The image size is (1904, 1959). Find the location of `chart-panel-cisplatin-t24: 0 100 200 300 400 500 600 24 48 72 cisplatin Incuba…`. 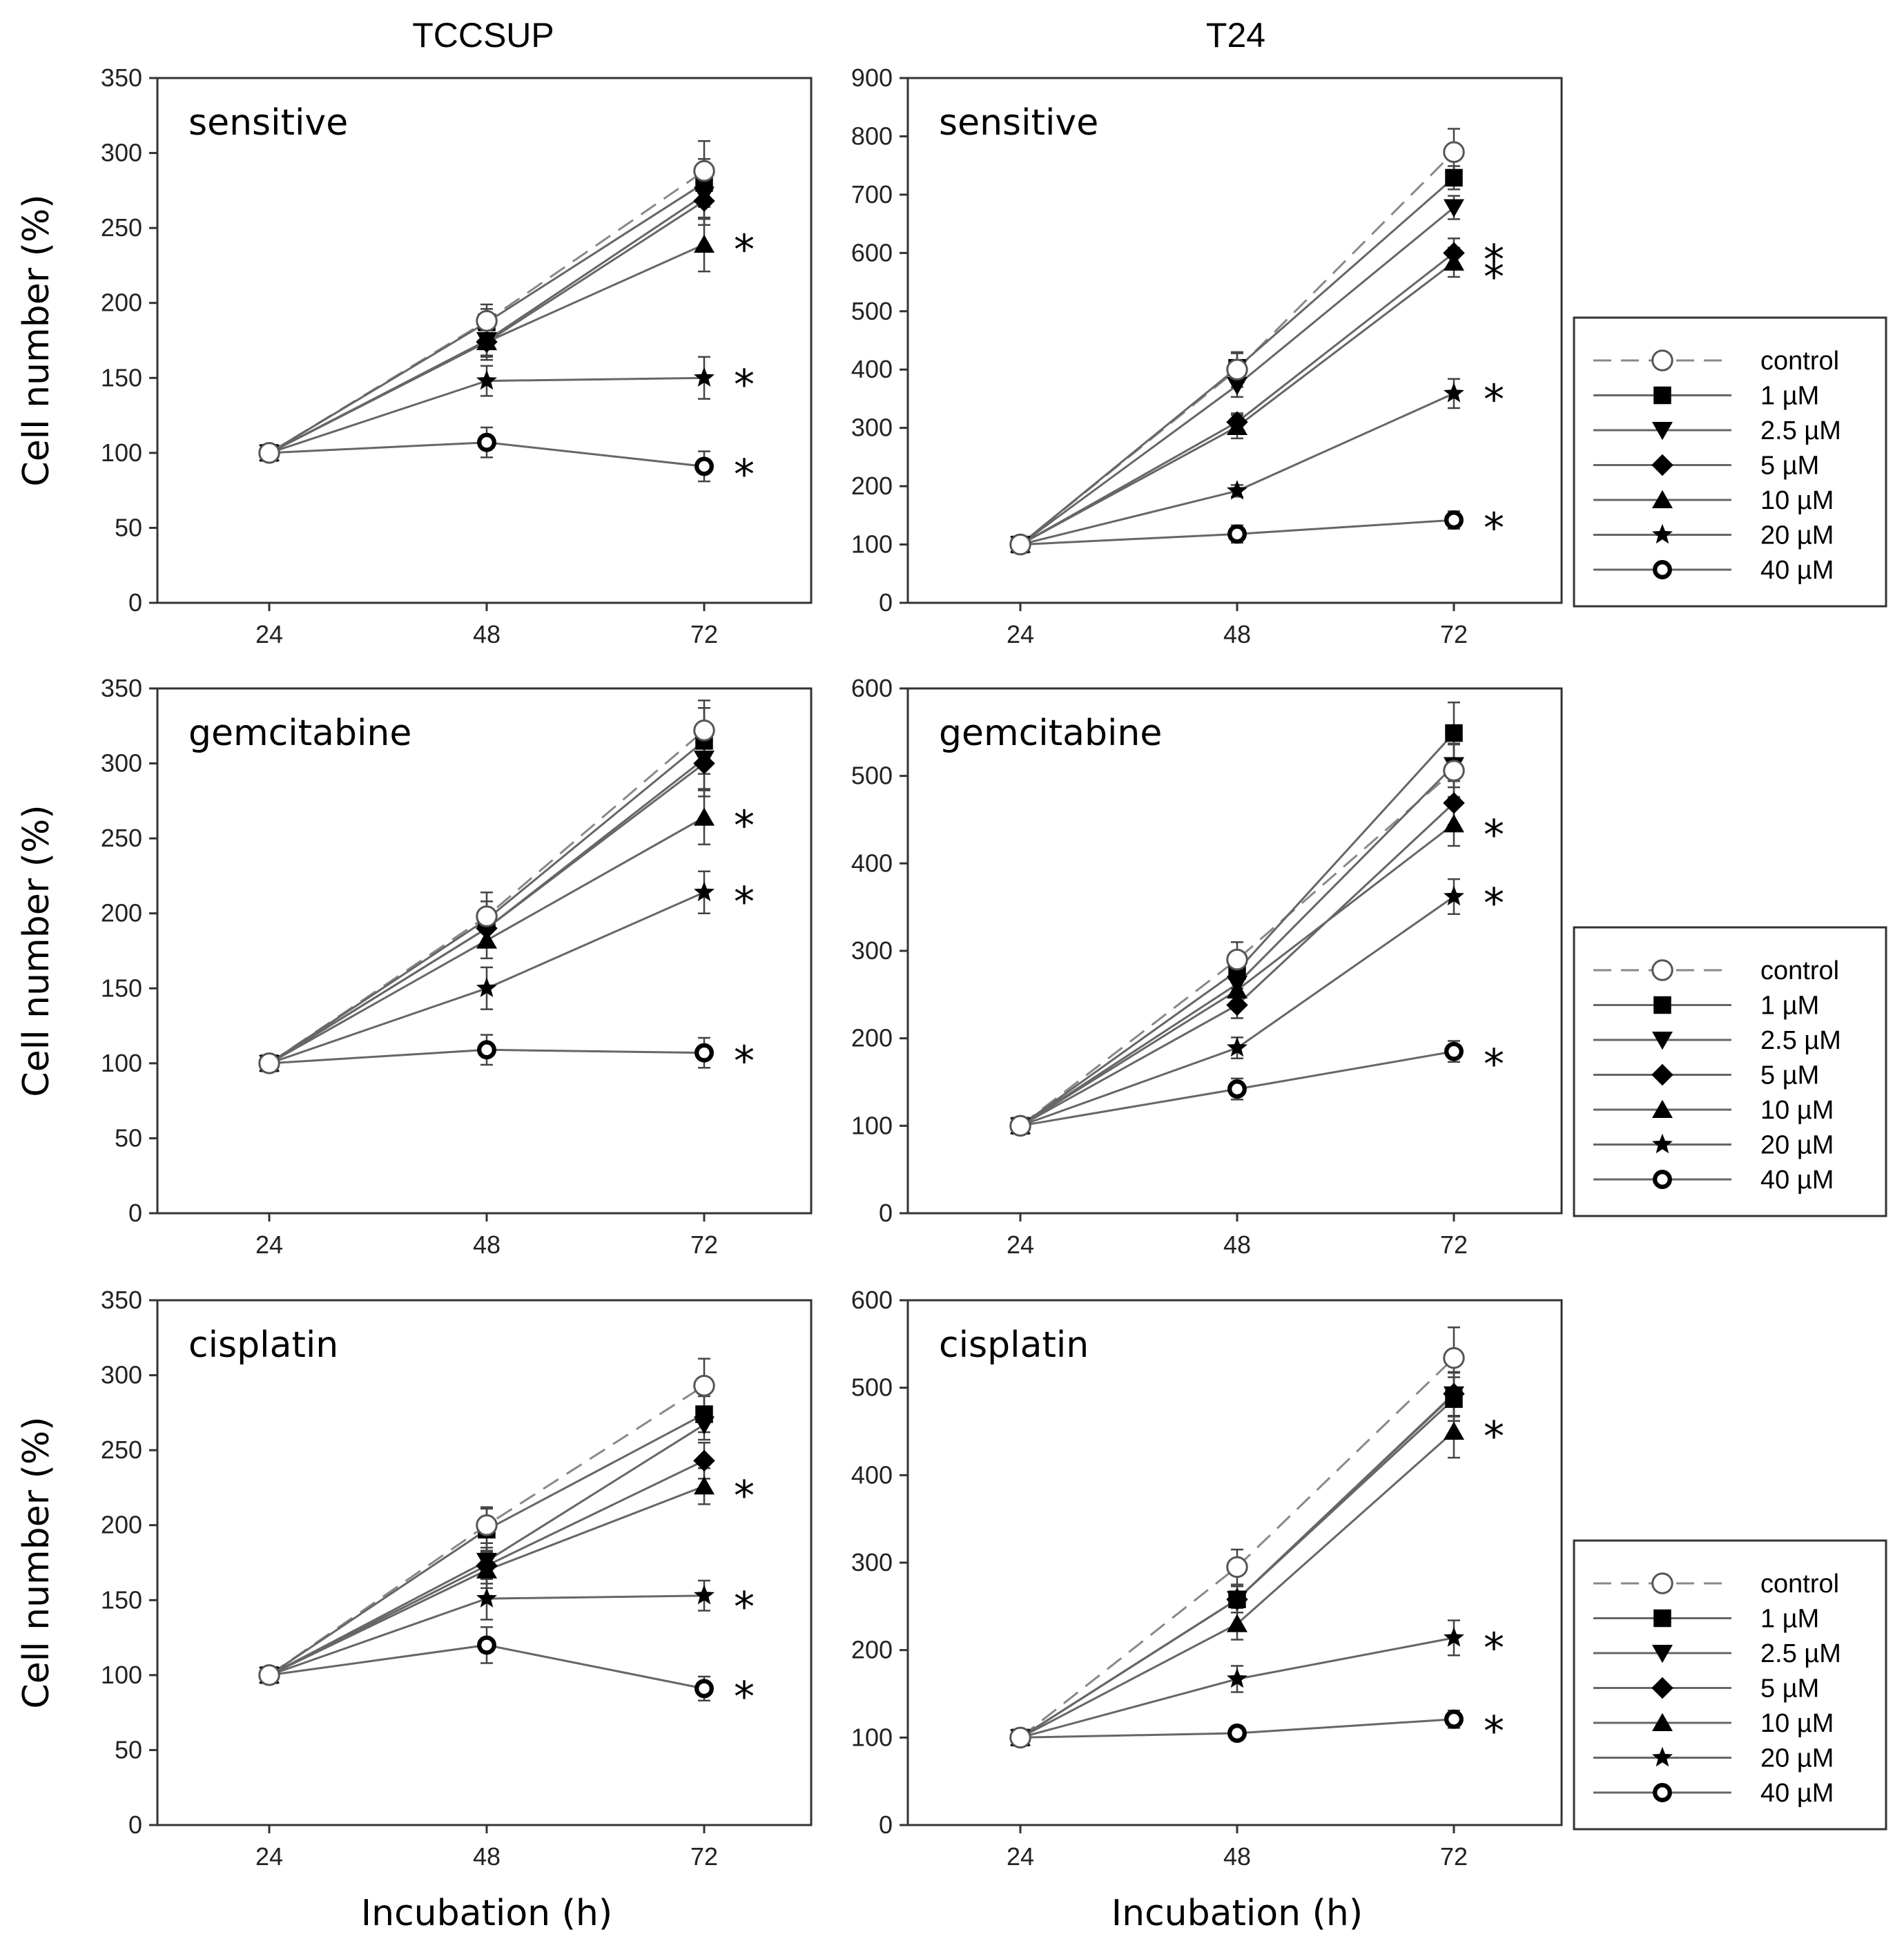

chart-panel-cisplatin-t24: 0 100 200 300 400 500 600 24 48 72 cisplatin Incuba… is located at coordinates (1207, 1610).